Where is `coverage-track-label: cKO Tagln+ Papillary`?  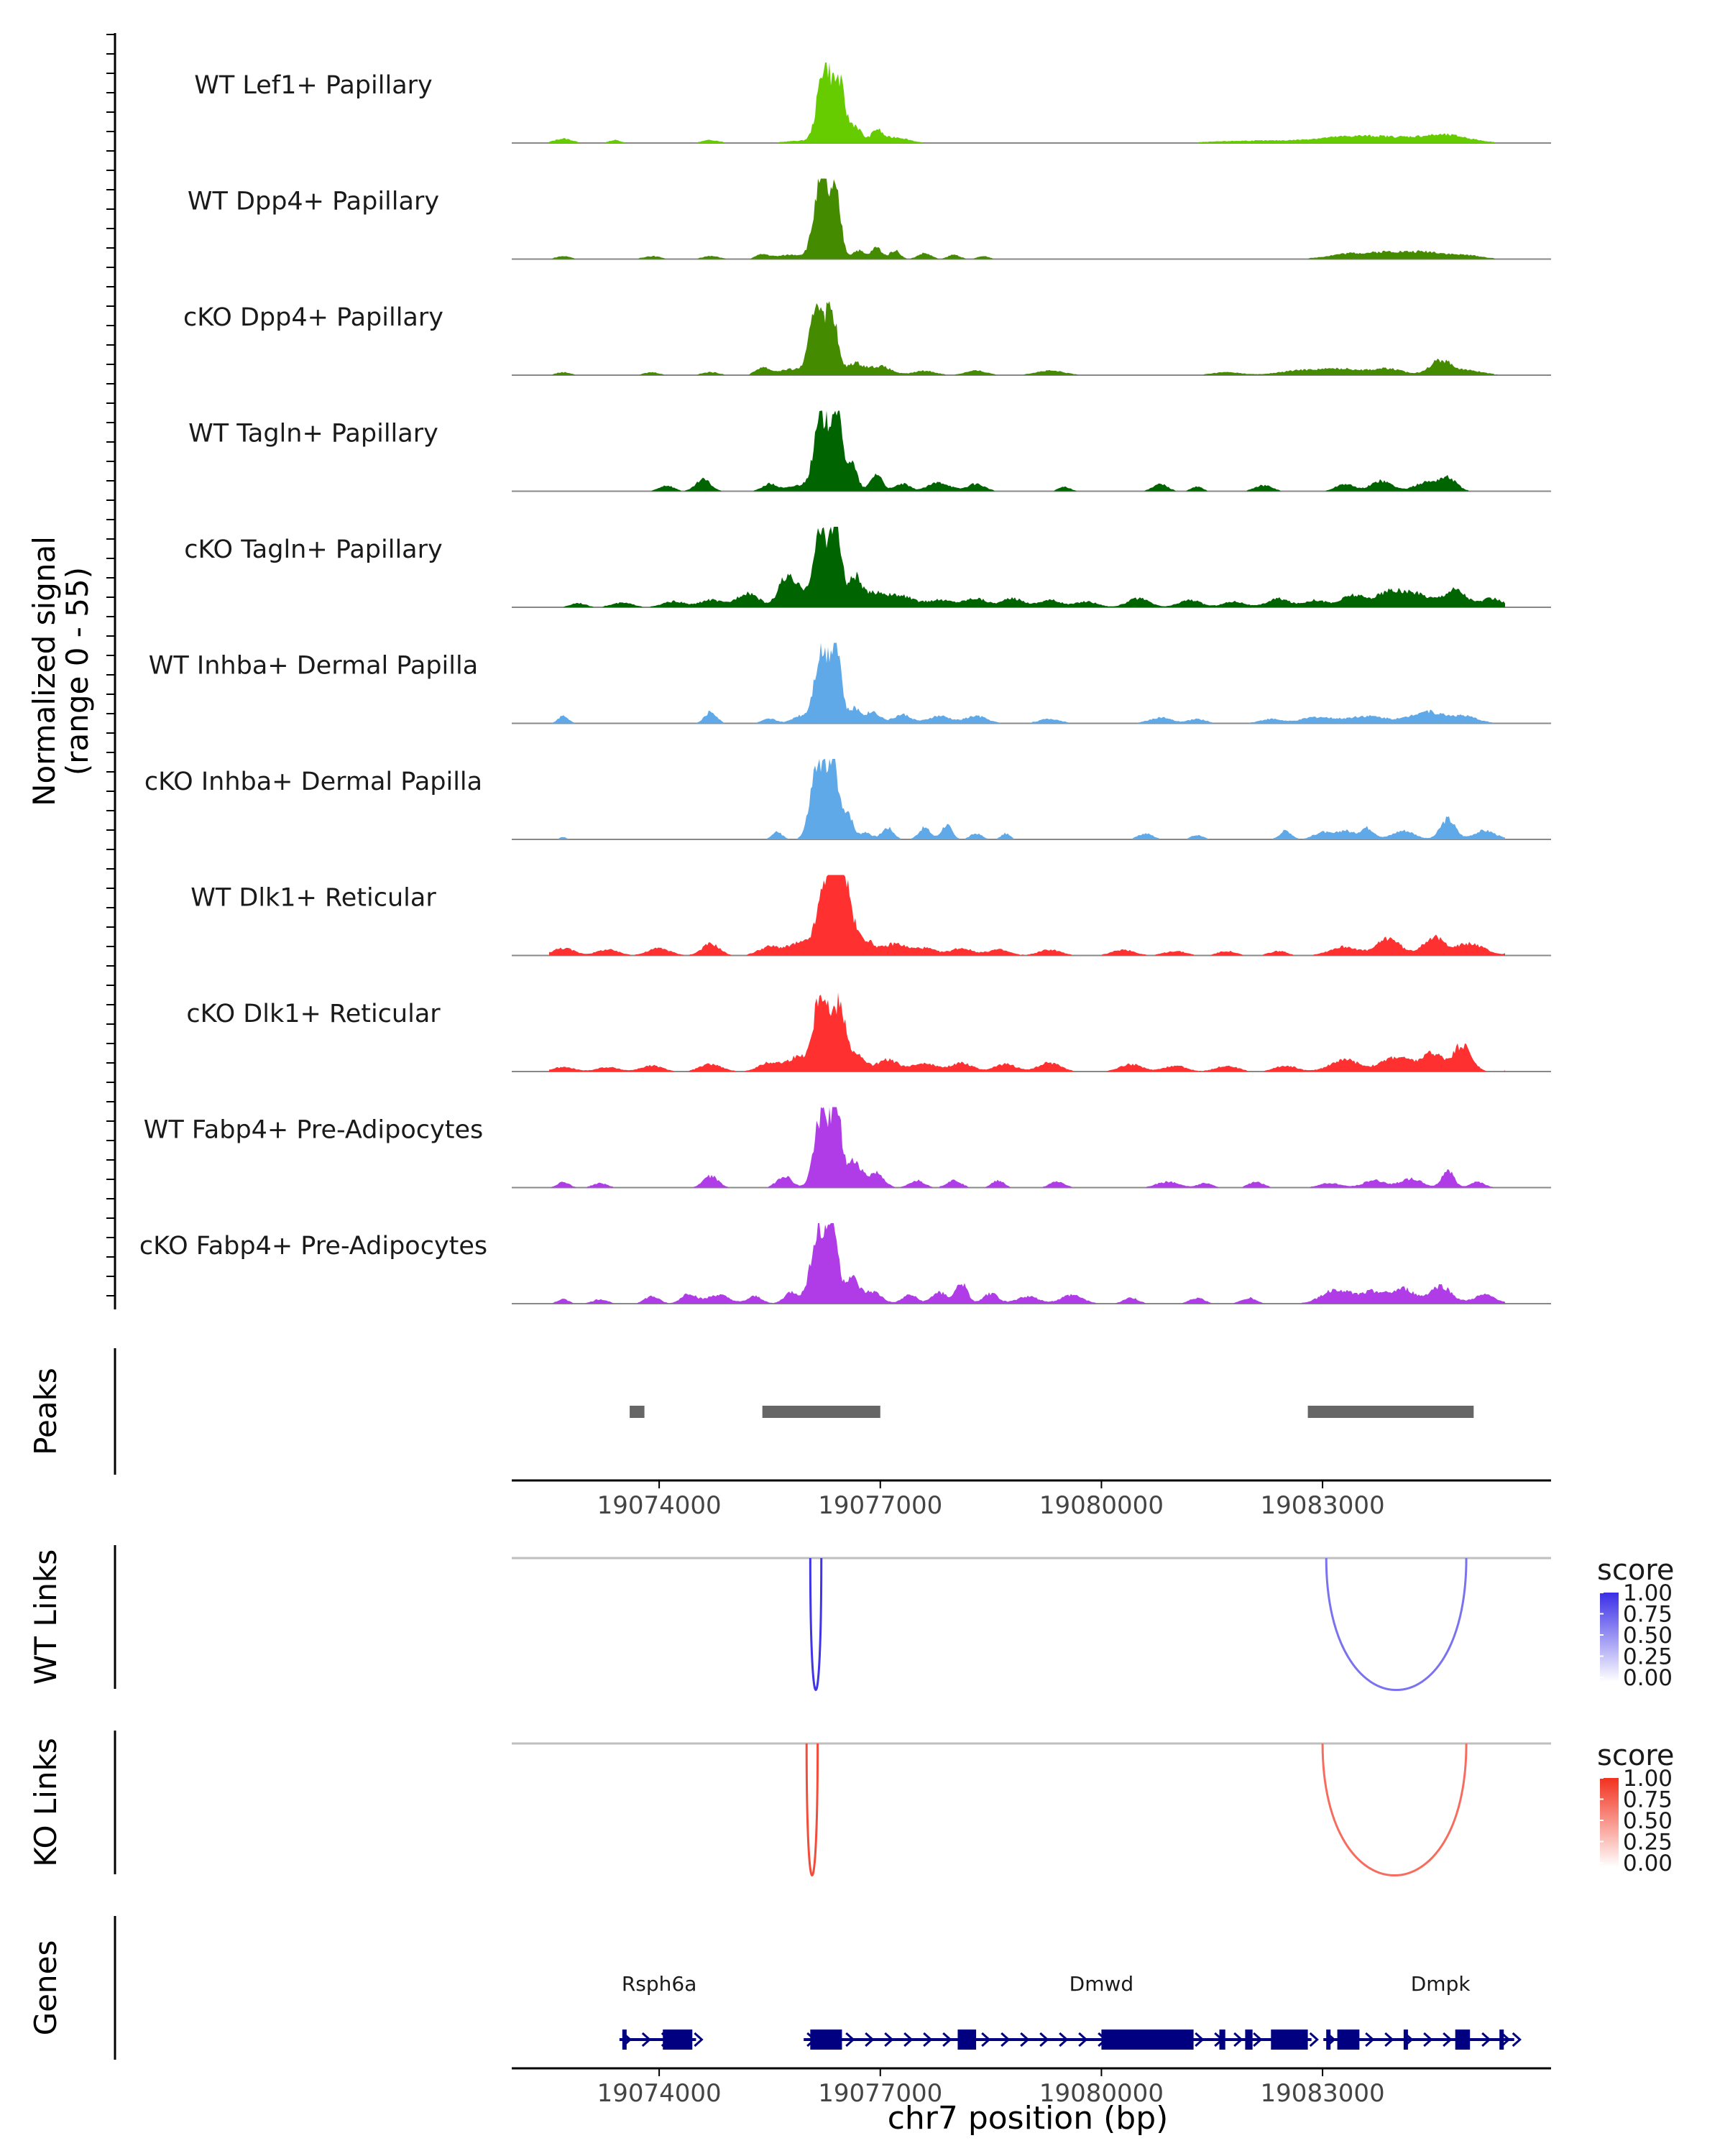
coverage-track-label: cKO Tagln+ Papillary is located at coordinates (313, 550).